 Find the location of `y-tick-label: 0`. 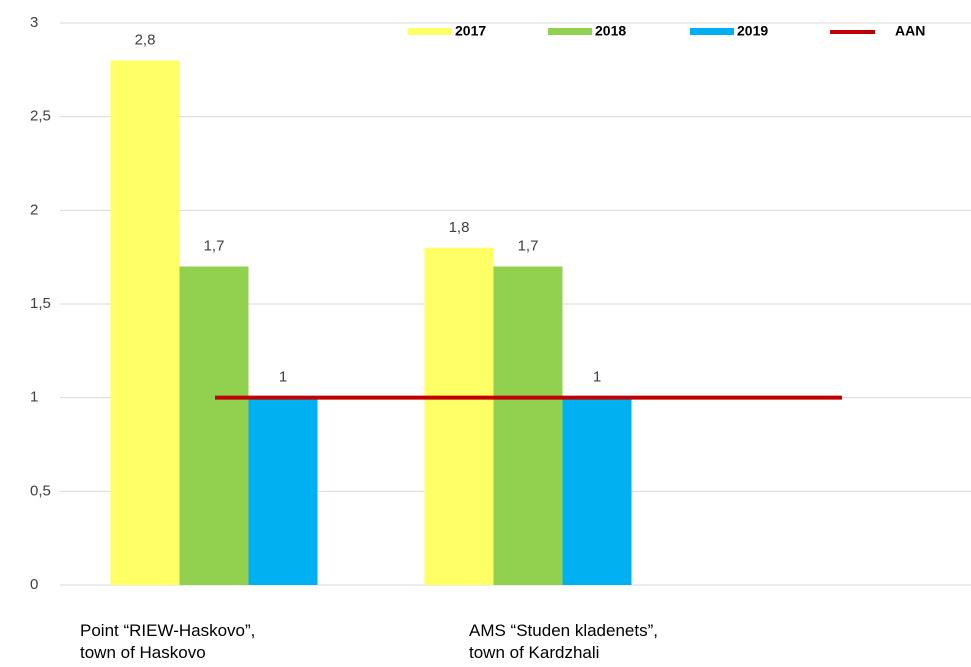

y-tick-label: 0 is located at coordinates (34, 584).